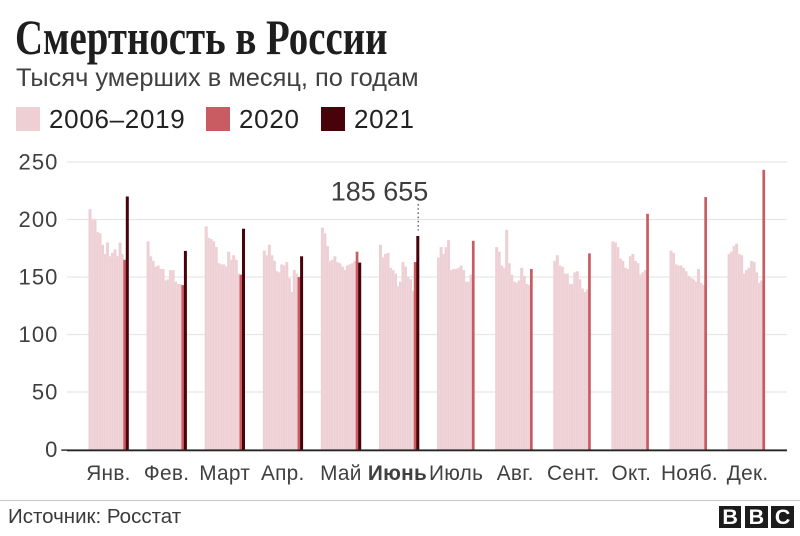  I want to click on svg-text: Окт., so click(632, 473).